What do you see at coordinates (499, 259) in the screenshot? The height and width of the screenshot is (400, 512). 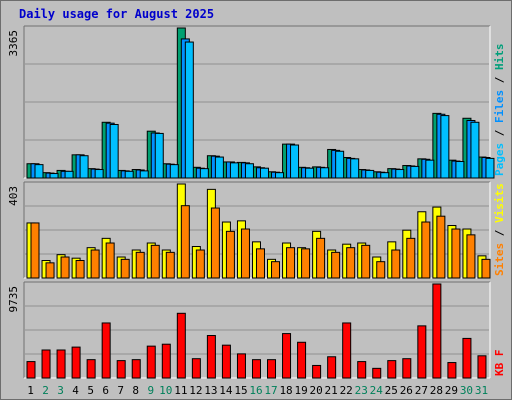 I see `legend-item-sites: Sites` at bounding box center [499, 259].